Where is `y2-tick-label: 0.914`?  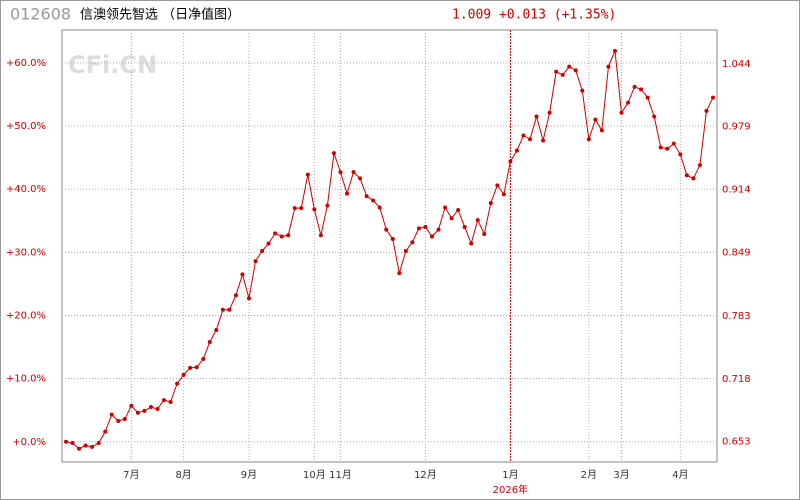
y2-tick-label: 0.914 is located at coordinates (736, 189).